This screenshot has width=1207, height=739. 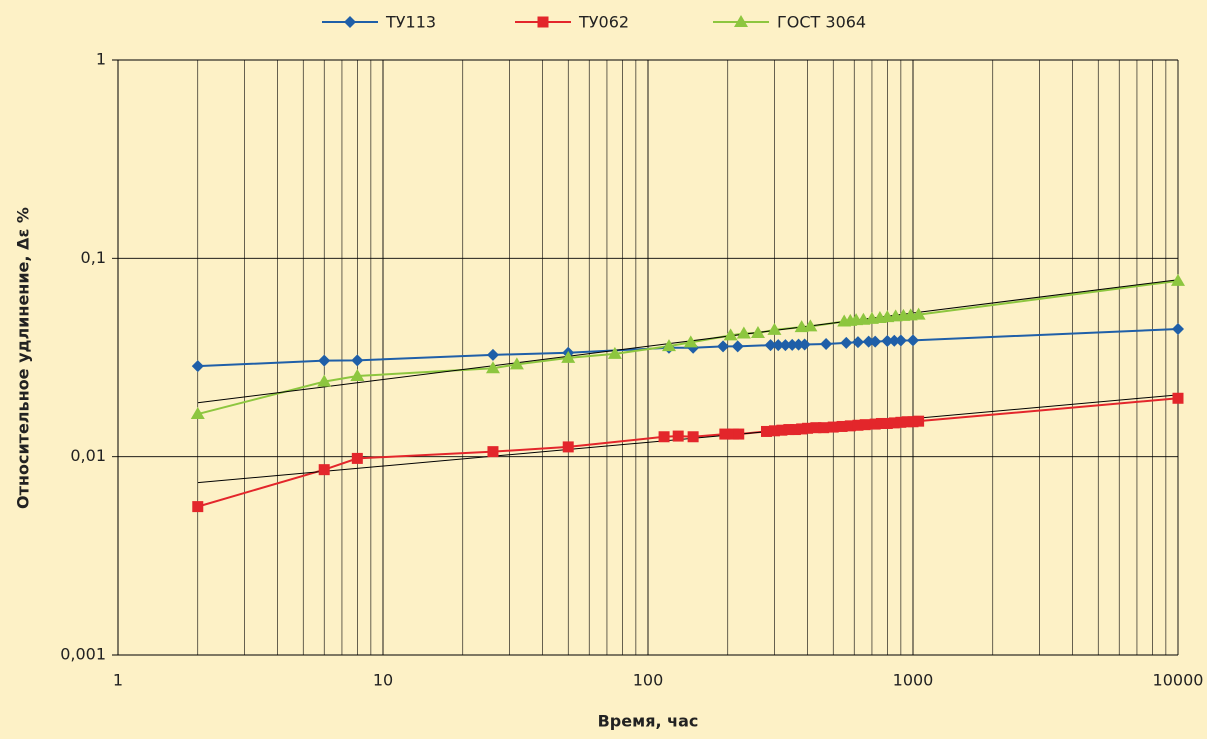 I want to click on x-tick-label: 100, so click(x=648, y=680).